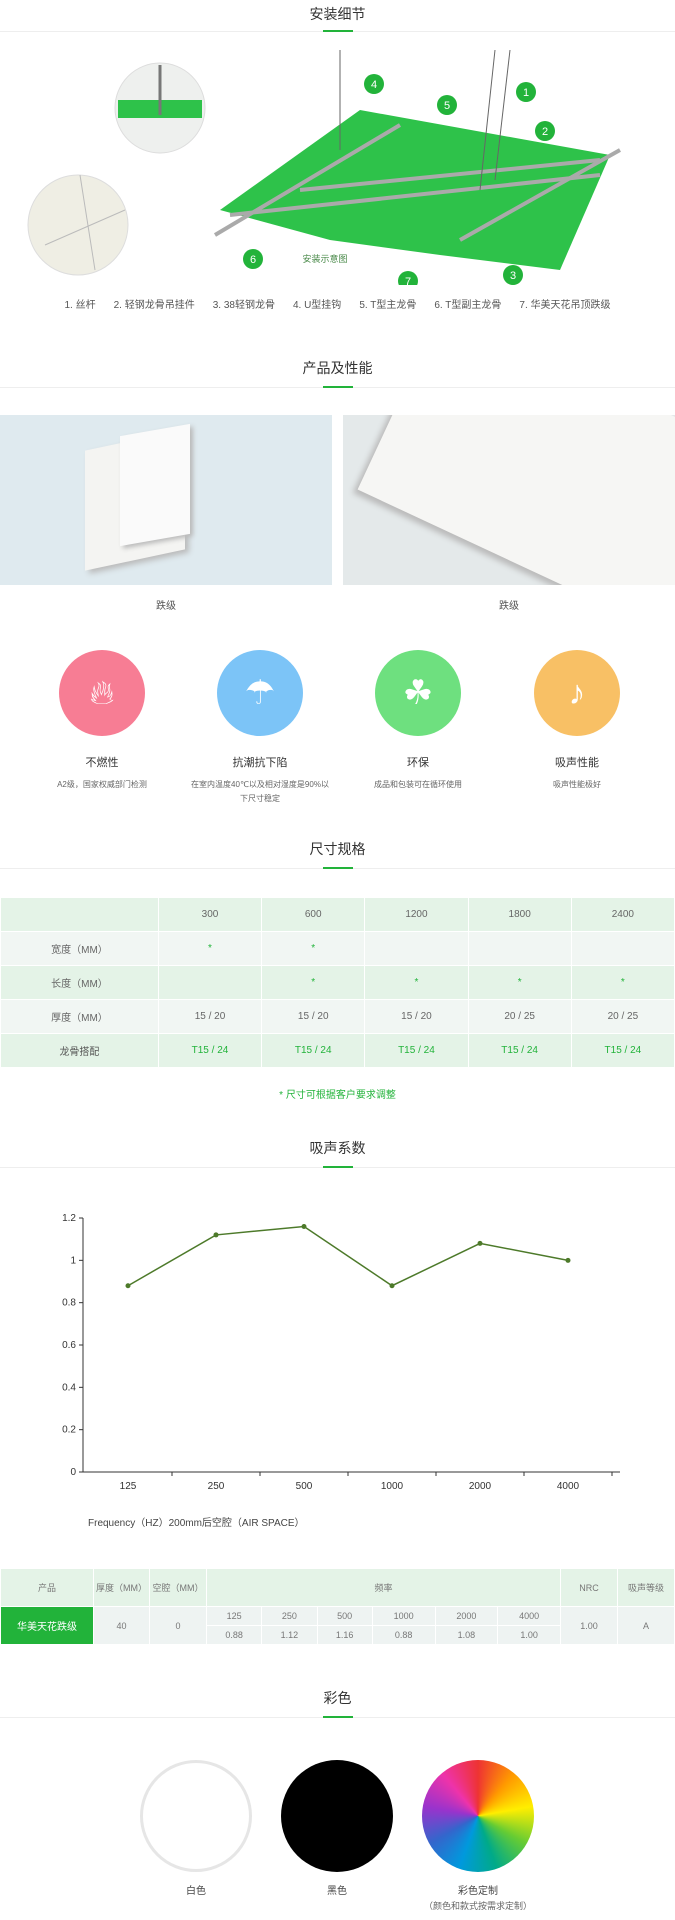 The height and width of the screenshot is (1920, 675). I want to click on header-cavity: 空腔（MM）, so click(178, 1587).